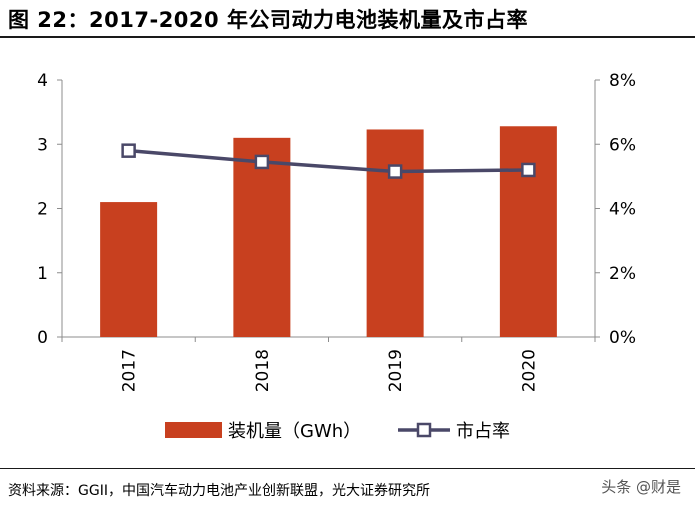  What do you see at coordinates (129, 269) in the screenshot?
I see `bar-2017` at bounding box center [129, 269].